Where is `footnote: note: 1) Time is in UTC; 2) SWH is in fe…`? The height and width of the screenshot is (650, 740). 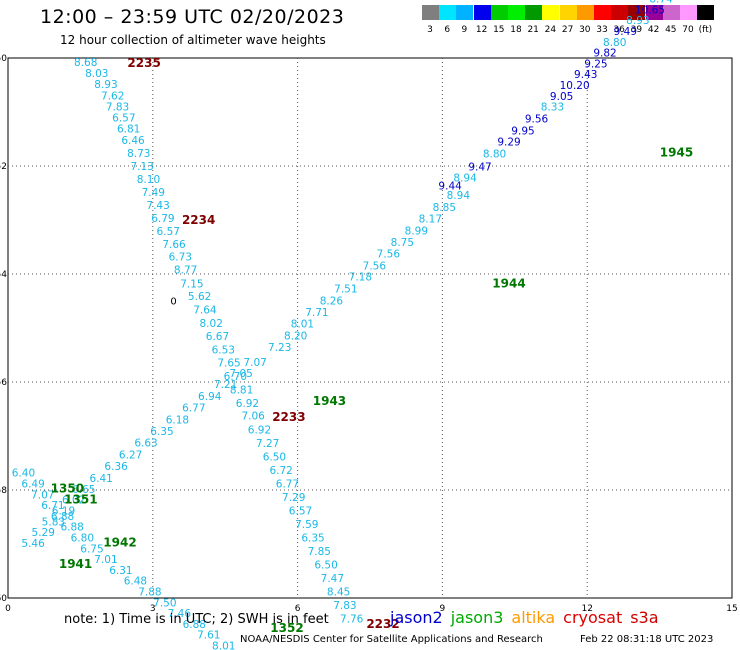 footnote: note: 1) Time is in UTC; 2) SWH is in fe… is located at coordinates (196, 619).